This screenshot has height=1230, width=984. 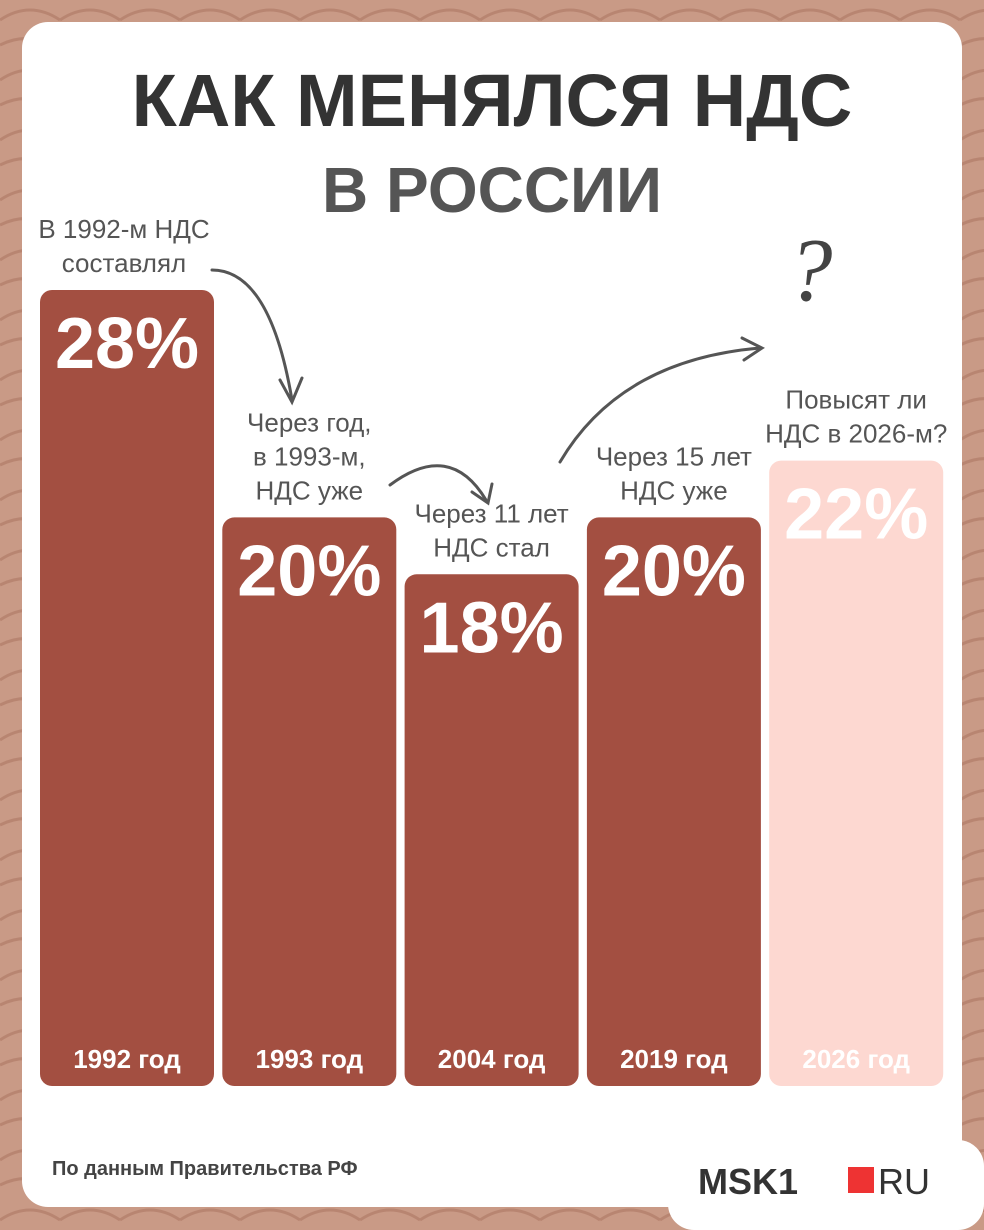 I want to click on arrows, so click(x=487, y=387).